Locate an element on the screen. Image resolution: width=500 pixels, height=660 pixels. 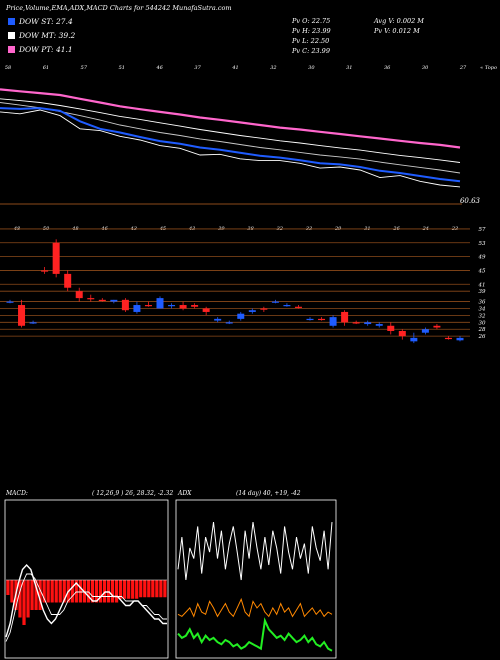
legend-swatch-pt is located at coordinates (11, 49).